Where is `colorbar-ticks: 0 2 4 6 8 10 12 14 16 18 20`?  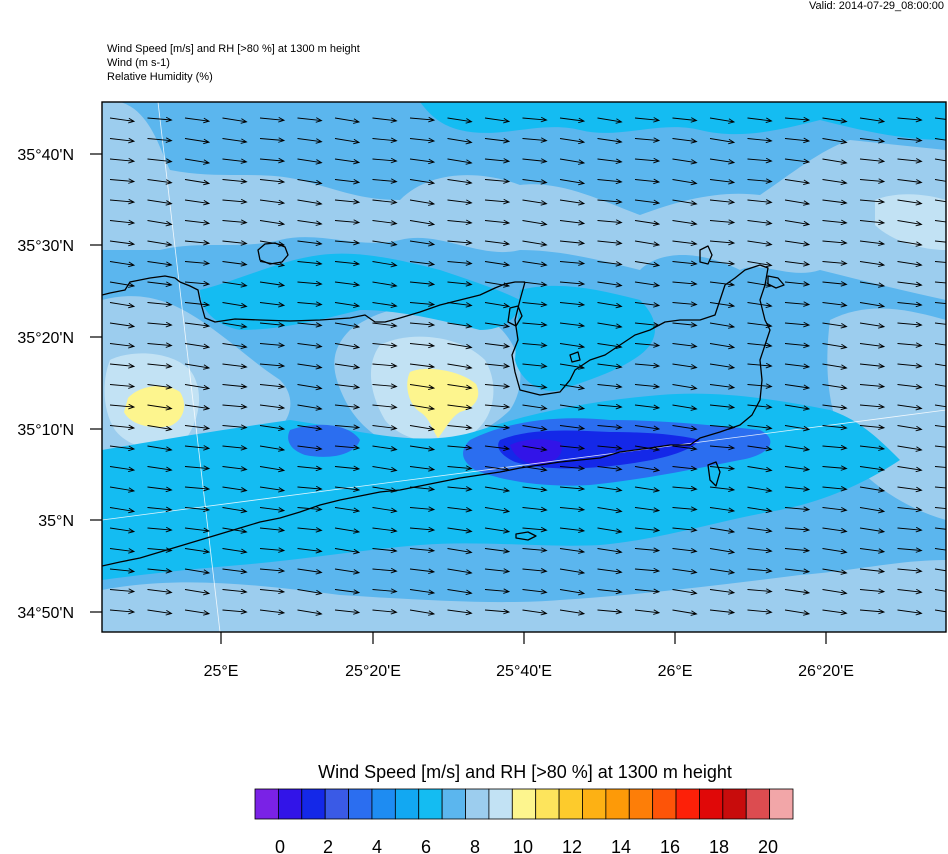
colorbar-ticks: 0 2 4 6 8 10 12 14 16 18 20 is located at coordinates (526, 845).